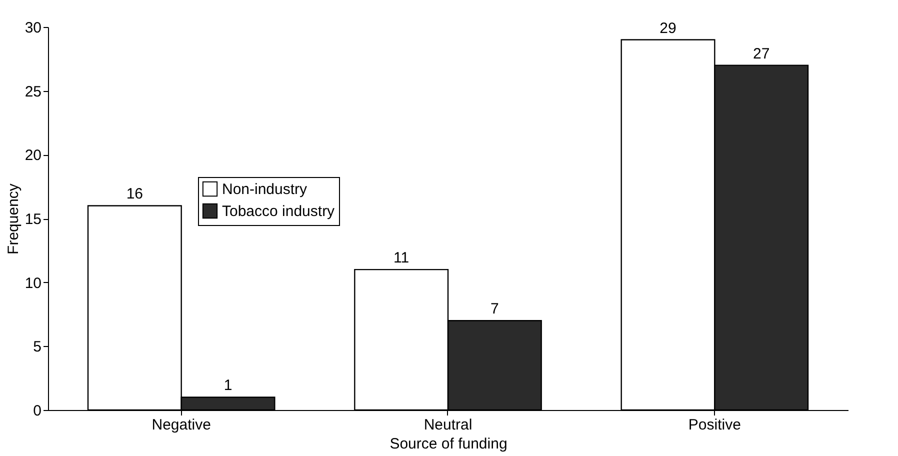 Image resolution: width=898 pixels, height=456 pixels. What do you see at coordinates (714, 425) in the screenshot?
I see `x-tick-label: Positive` at bounding box center [714, 425].